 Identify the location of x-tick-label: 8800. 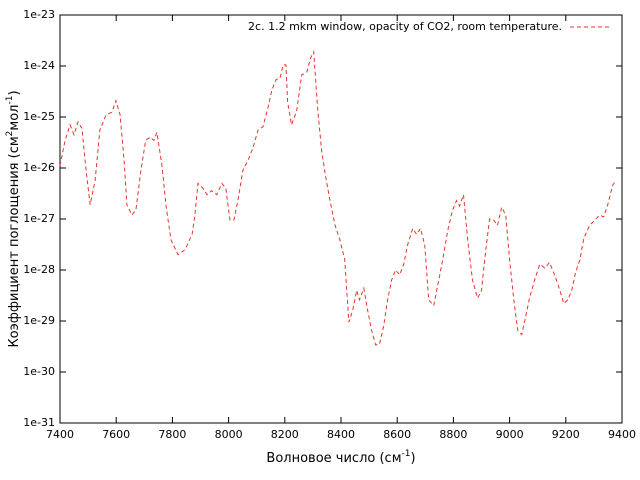
(453, 434).